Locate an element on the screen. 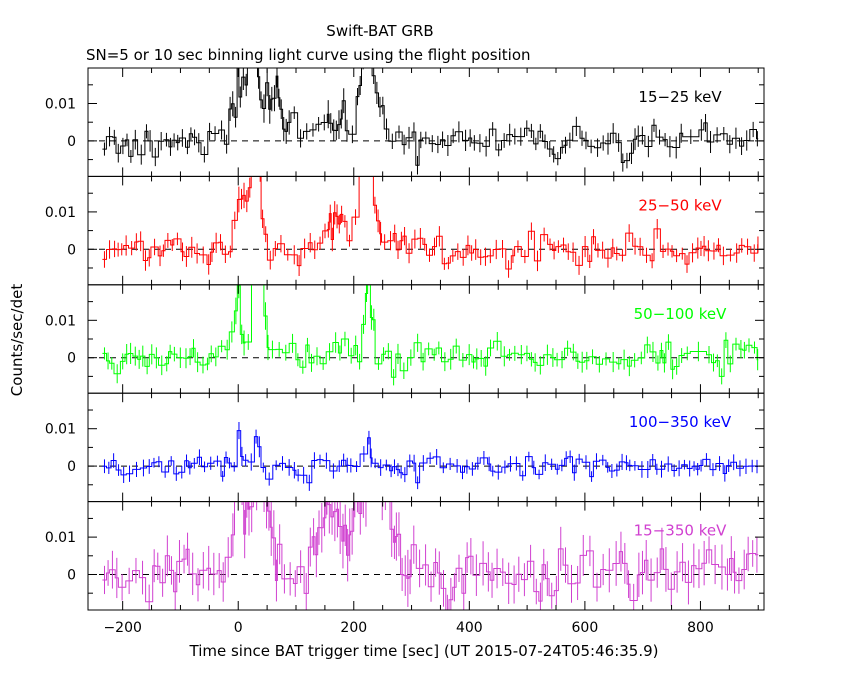 The width and height of the screenshot is (850, 680). energy-band-label: 50−100 keV is located at coordinates (680, 314).